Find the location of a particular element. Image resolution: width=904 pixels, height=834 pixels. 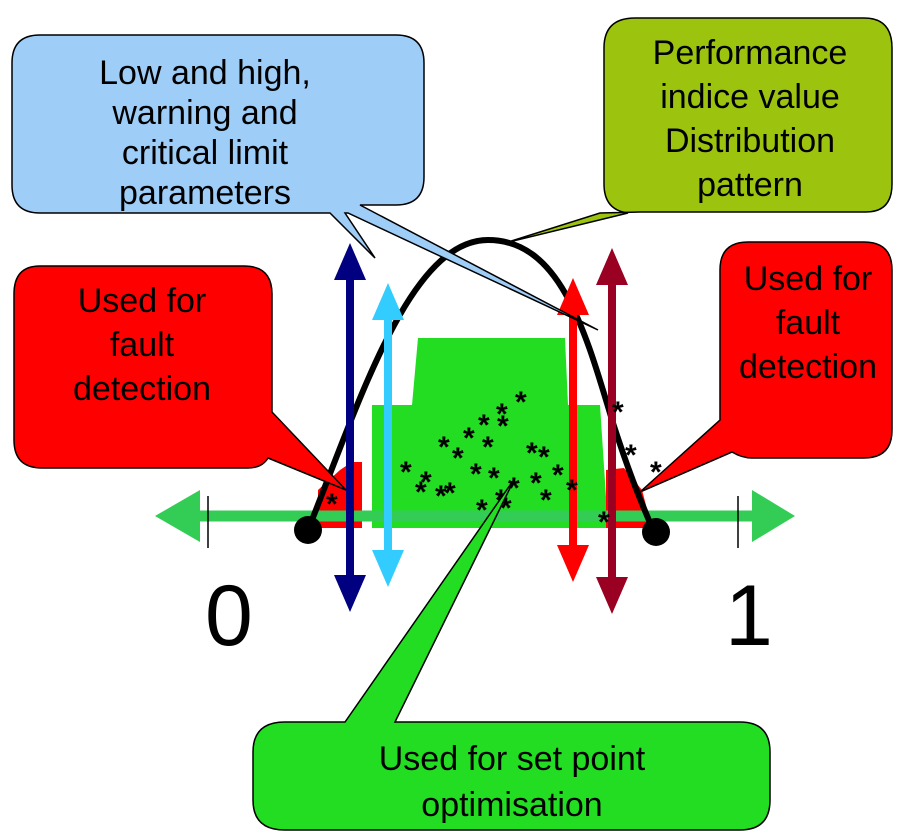

data-markers: ****************************** is located at coordinates (494, 462).